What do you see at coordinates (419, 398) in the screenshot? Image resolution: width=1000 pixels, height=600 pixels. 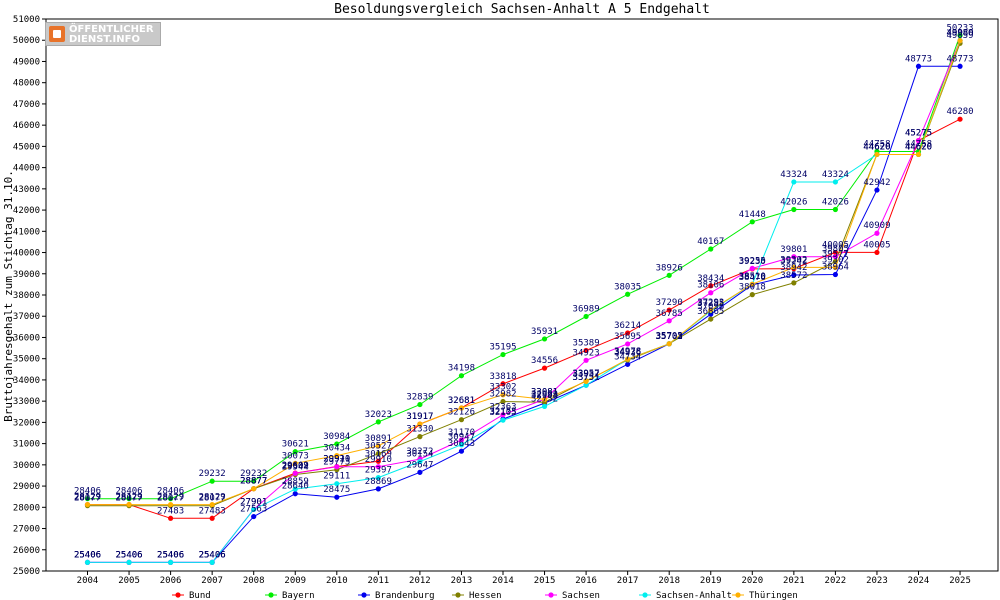 I see `data-label: 32839` at bounding box center [419, 398].